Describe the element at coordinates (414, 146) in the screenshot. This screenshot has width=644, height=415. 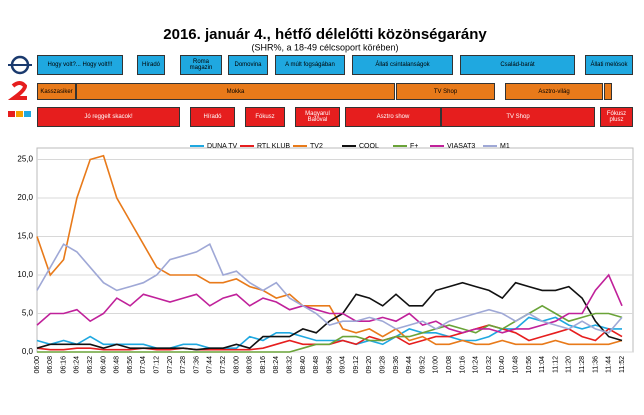
I see `legend-label: F+` at that location.